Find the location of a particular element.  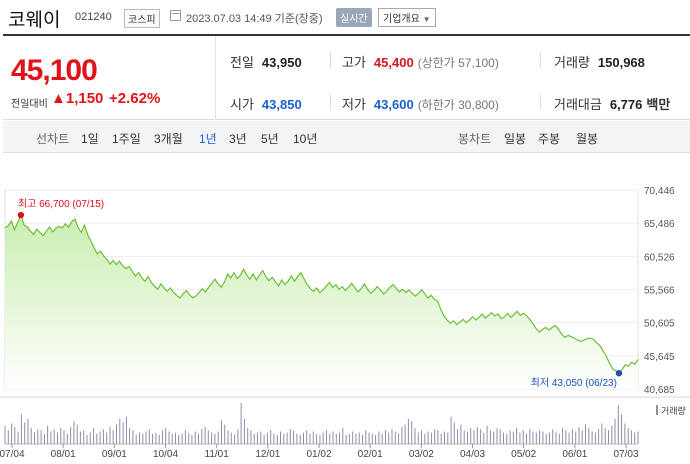

calendar-icon is located at coordinates (175, 15).